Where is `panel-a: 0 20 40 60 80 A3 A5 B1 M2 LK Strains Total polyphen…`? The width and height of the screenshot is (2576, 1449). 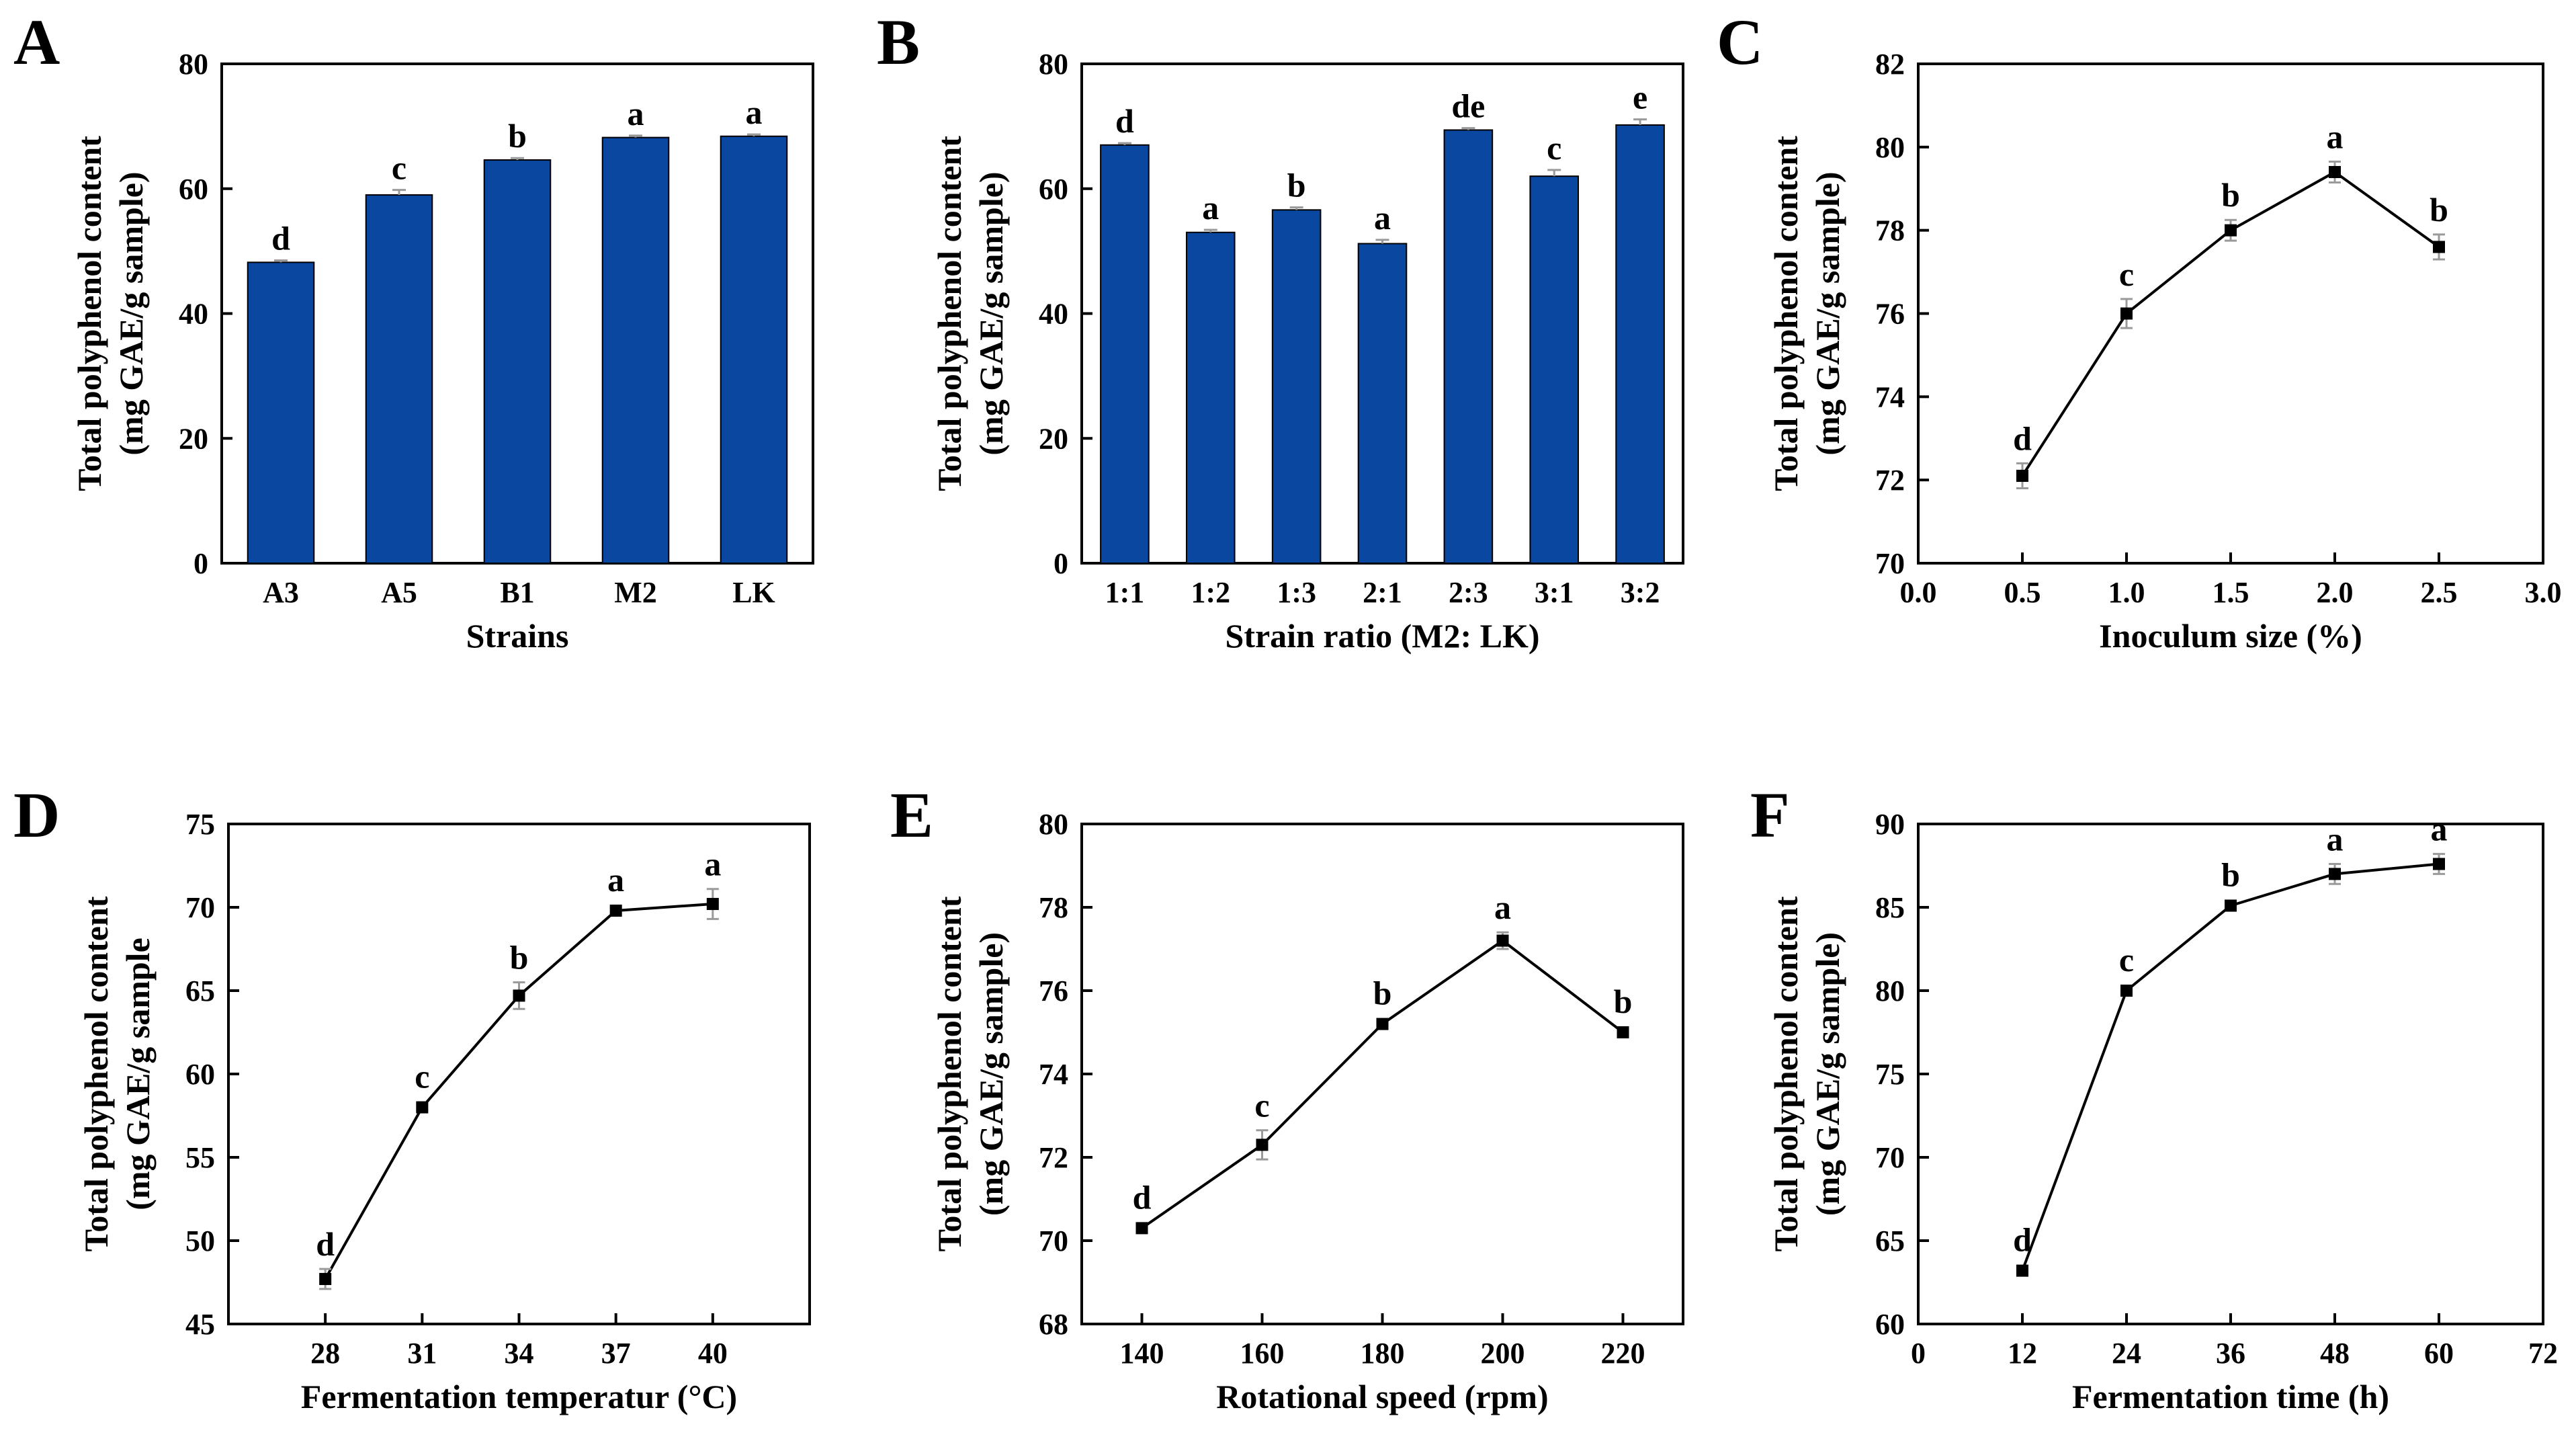 panel-a: 0 20 40 60 80 A3 A5 B1 M2 LK Strains Total polyphen… is located at coordinates (413, 330).